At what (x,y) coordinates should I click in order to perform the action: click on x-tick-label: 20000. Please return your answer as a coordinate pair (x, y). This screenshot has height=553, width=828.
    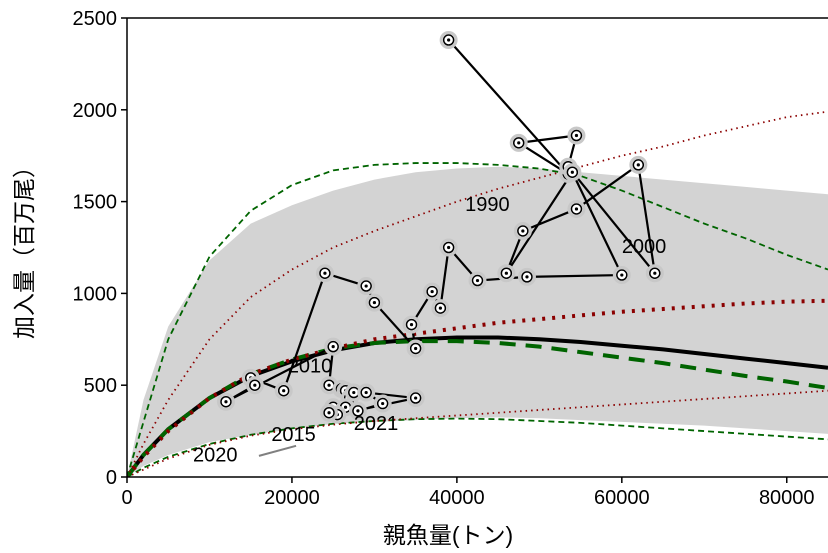
    Looking at the image, I should click on (292, 498).